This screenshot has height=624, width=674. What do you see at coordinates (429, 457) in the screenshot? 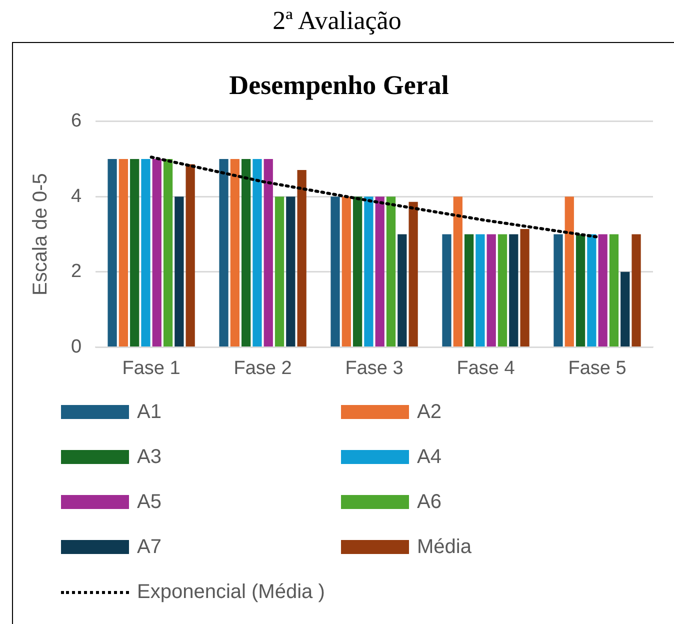
I see `legend-label: A4` at bounding box center [429, 457].